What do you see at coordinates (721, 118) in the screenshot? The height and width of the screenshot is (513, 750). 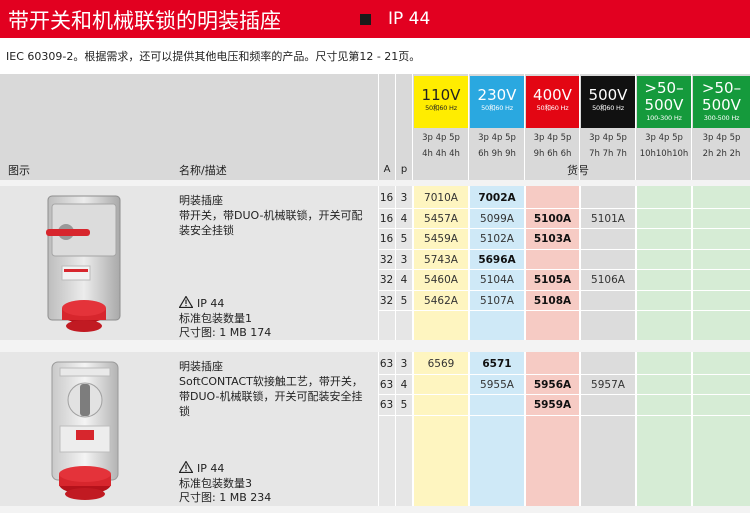 I see `frequency-label: 300-500 Hz` at bounding box center [721, 118].